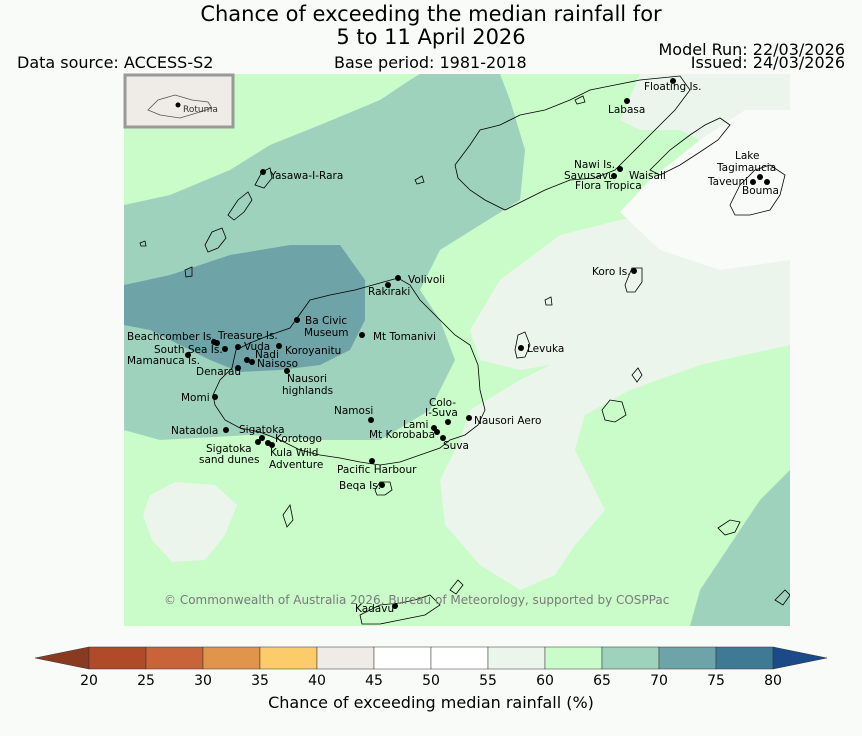 The image size is (862, 736). What do you see at coordinates (430, 62) in the screenshot?
I see `base-period-label: Base period: 1981-2018` at bounding box center [430, 62].